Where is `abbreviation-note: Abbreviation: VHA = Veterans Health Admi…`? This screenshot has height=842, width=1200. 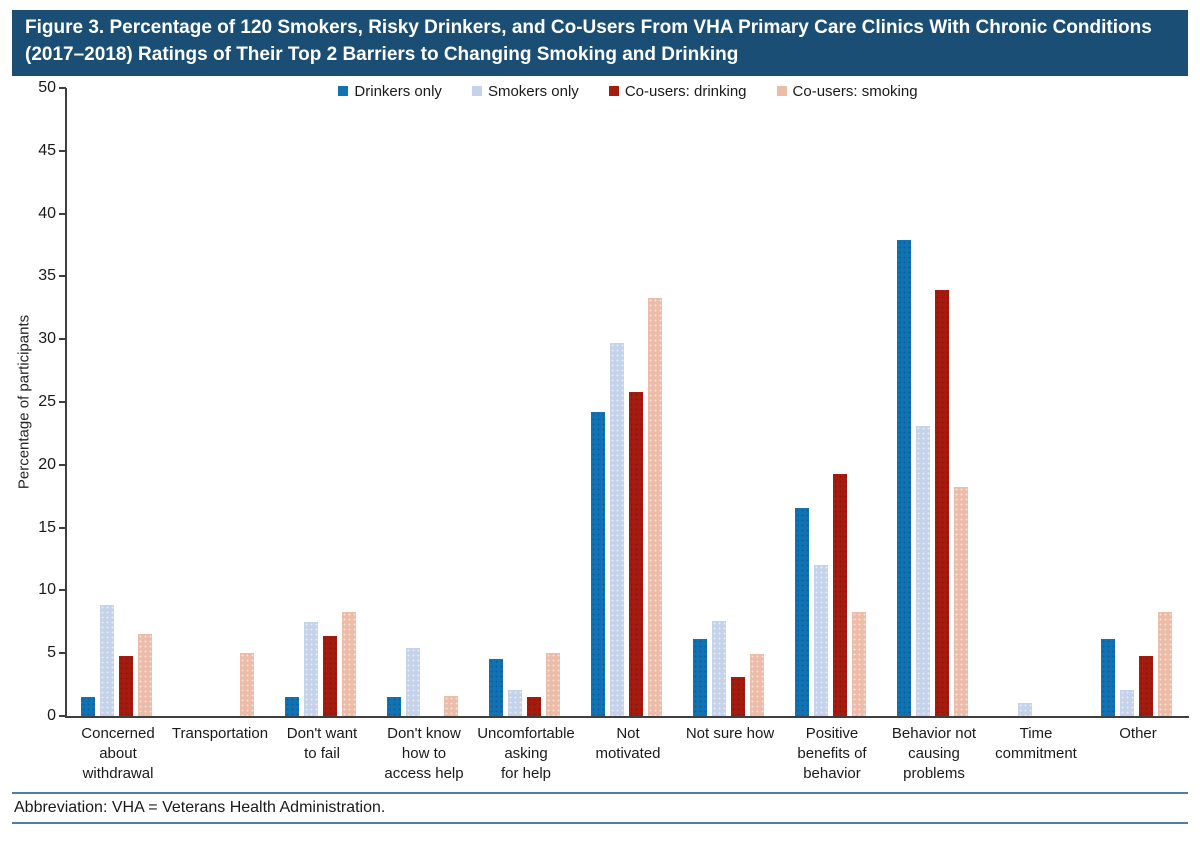 abbreviation-note: Abbreviation: VHA = Veterans Health Admi… is located at coordinates (200, 807).